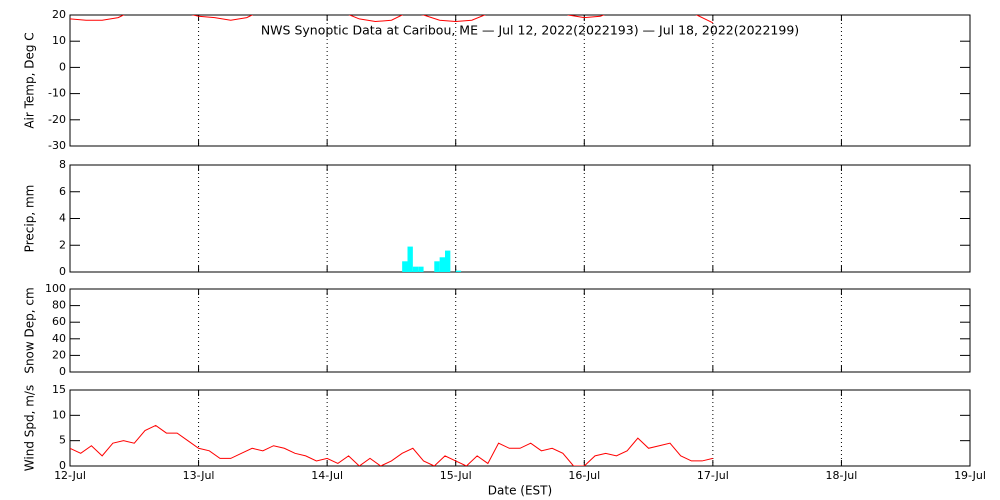 This screenshot has width=1000, height=500. What do you see at coordinates (55, 288) in the screenshot?
I see `y-tick-label: 100` at bounding box center [55, 288].